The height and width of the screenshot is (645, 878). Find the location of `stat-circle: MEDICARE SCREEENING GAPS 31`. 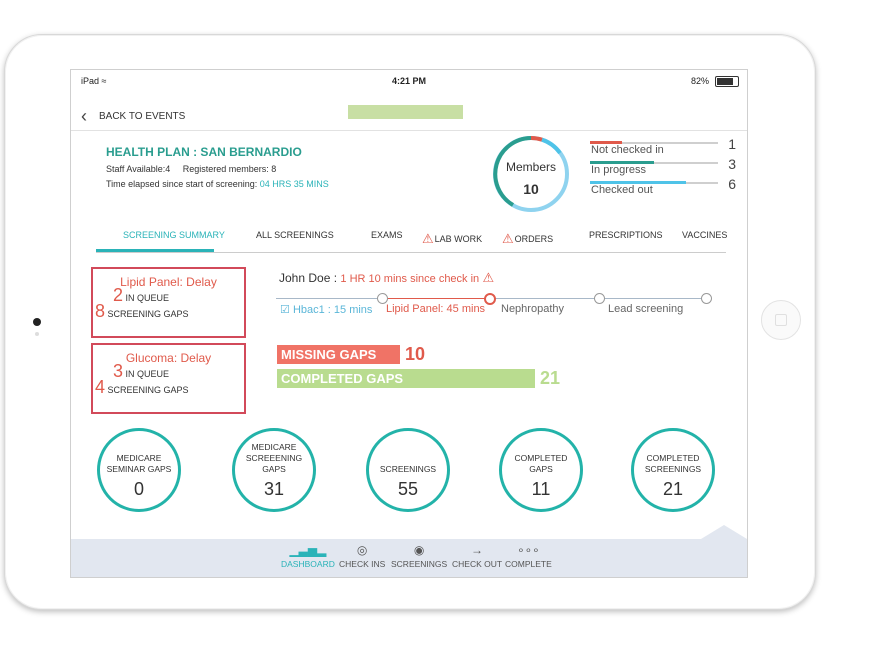

stat-circle: MEDICARE SCREEENING GAPS 31 is located at coordinates (274, 470).